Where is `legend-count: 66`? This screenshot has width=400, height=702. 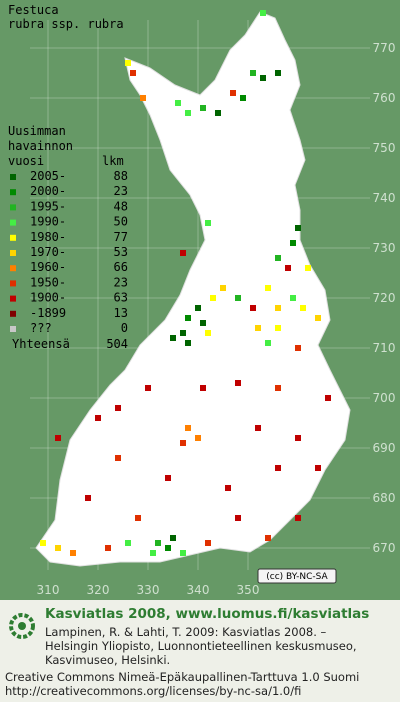
legend-count: 66 is located at coordinates (121, 267).